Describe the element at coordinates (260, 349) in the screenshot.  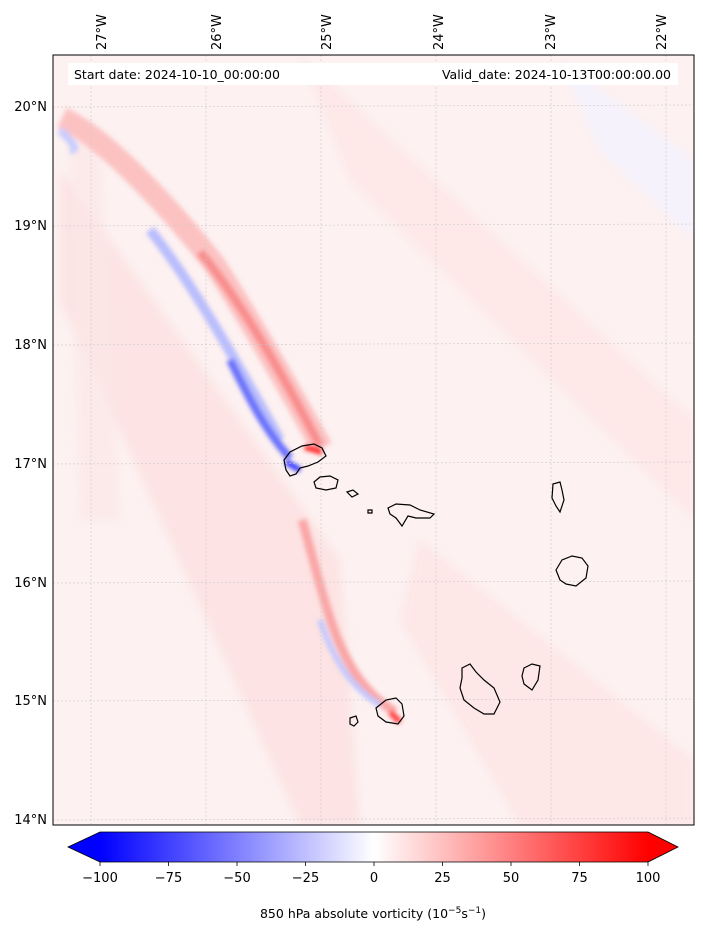
I see `vorticity-streak-positive-core` at that location.